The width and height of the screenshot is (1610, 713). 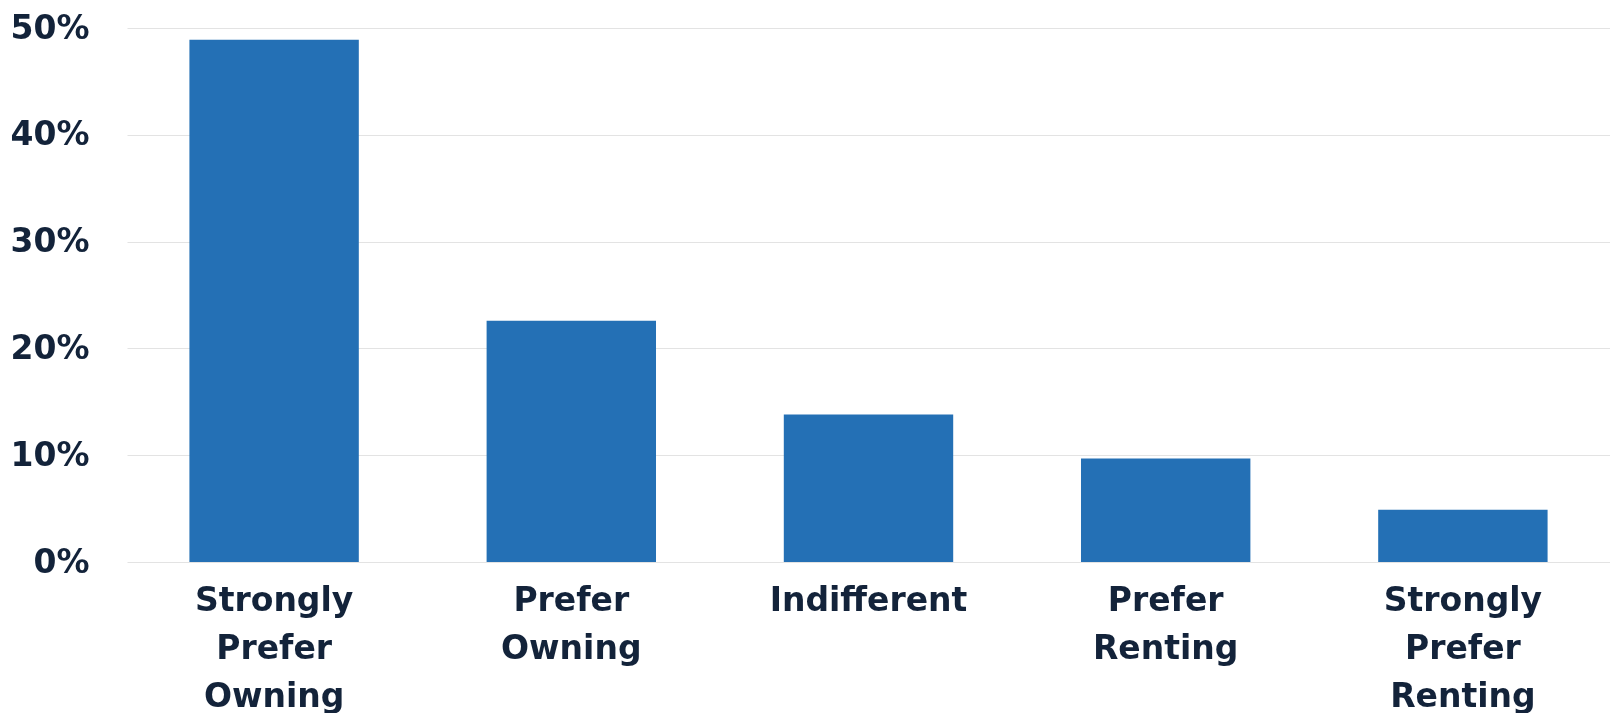 I want to click on x-tick-label: Prefer Renting, so click(x=1165, y=623).